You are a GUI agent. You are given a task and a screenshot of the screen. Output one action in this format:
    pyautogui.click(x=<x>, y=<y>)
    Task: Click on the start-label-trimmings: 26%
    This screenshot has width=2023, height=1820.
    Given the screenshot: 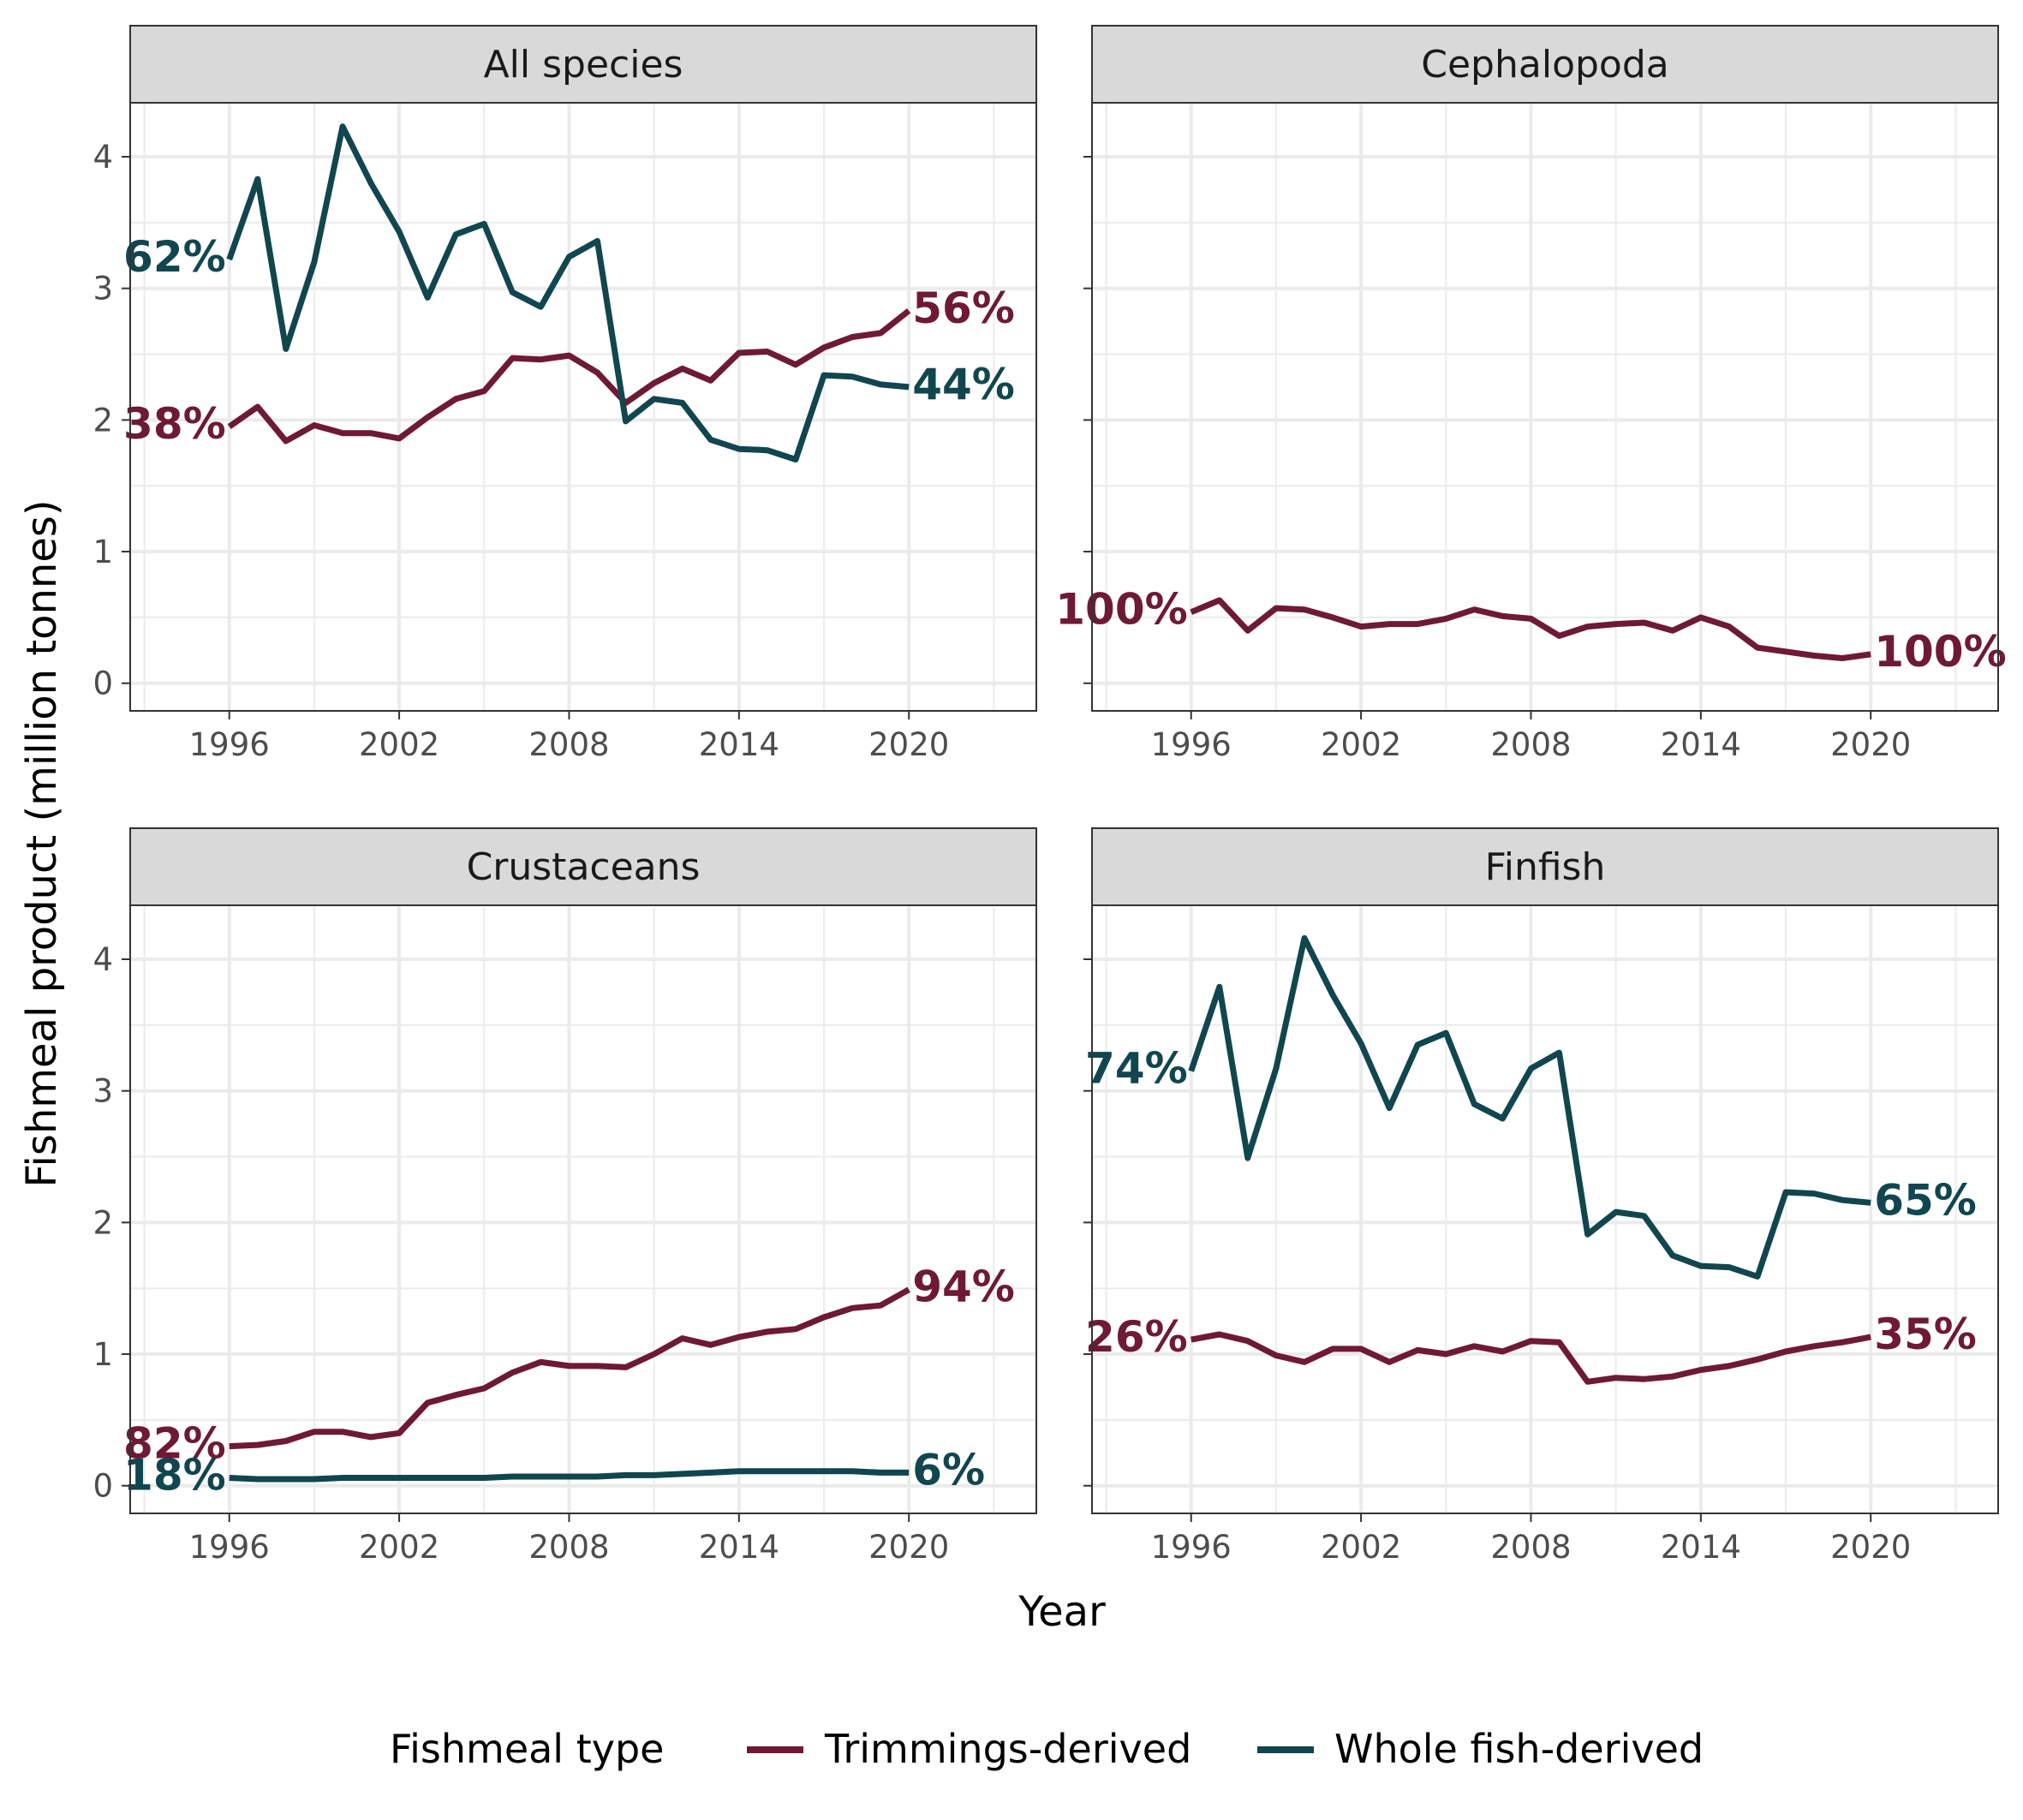 What is the action you would take?
    pyautogui.click(x=1136, y=1337)
    